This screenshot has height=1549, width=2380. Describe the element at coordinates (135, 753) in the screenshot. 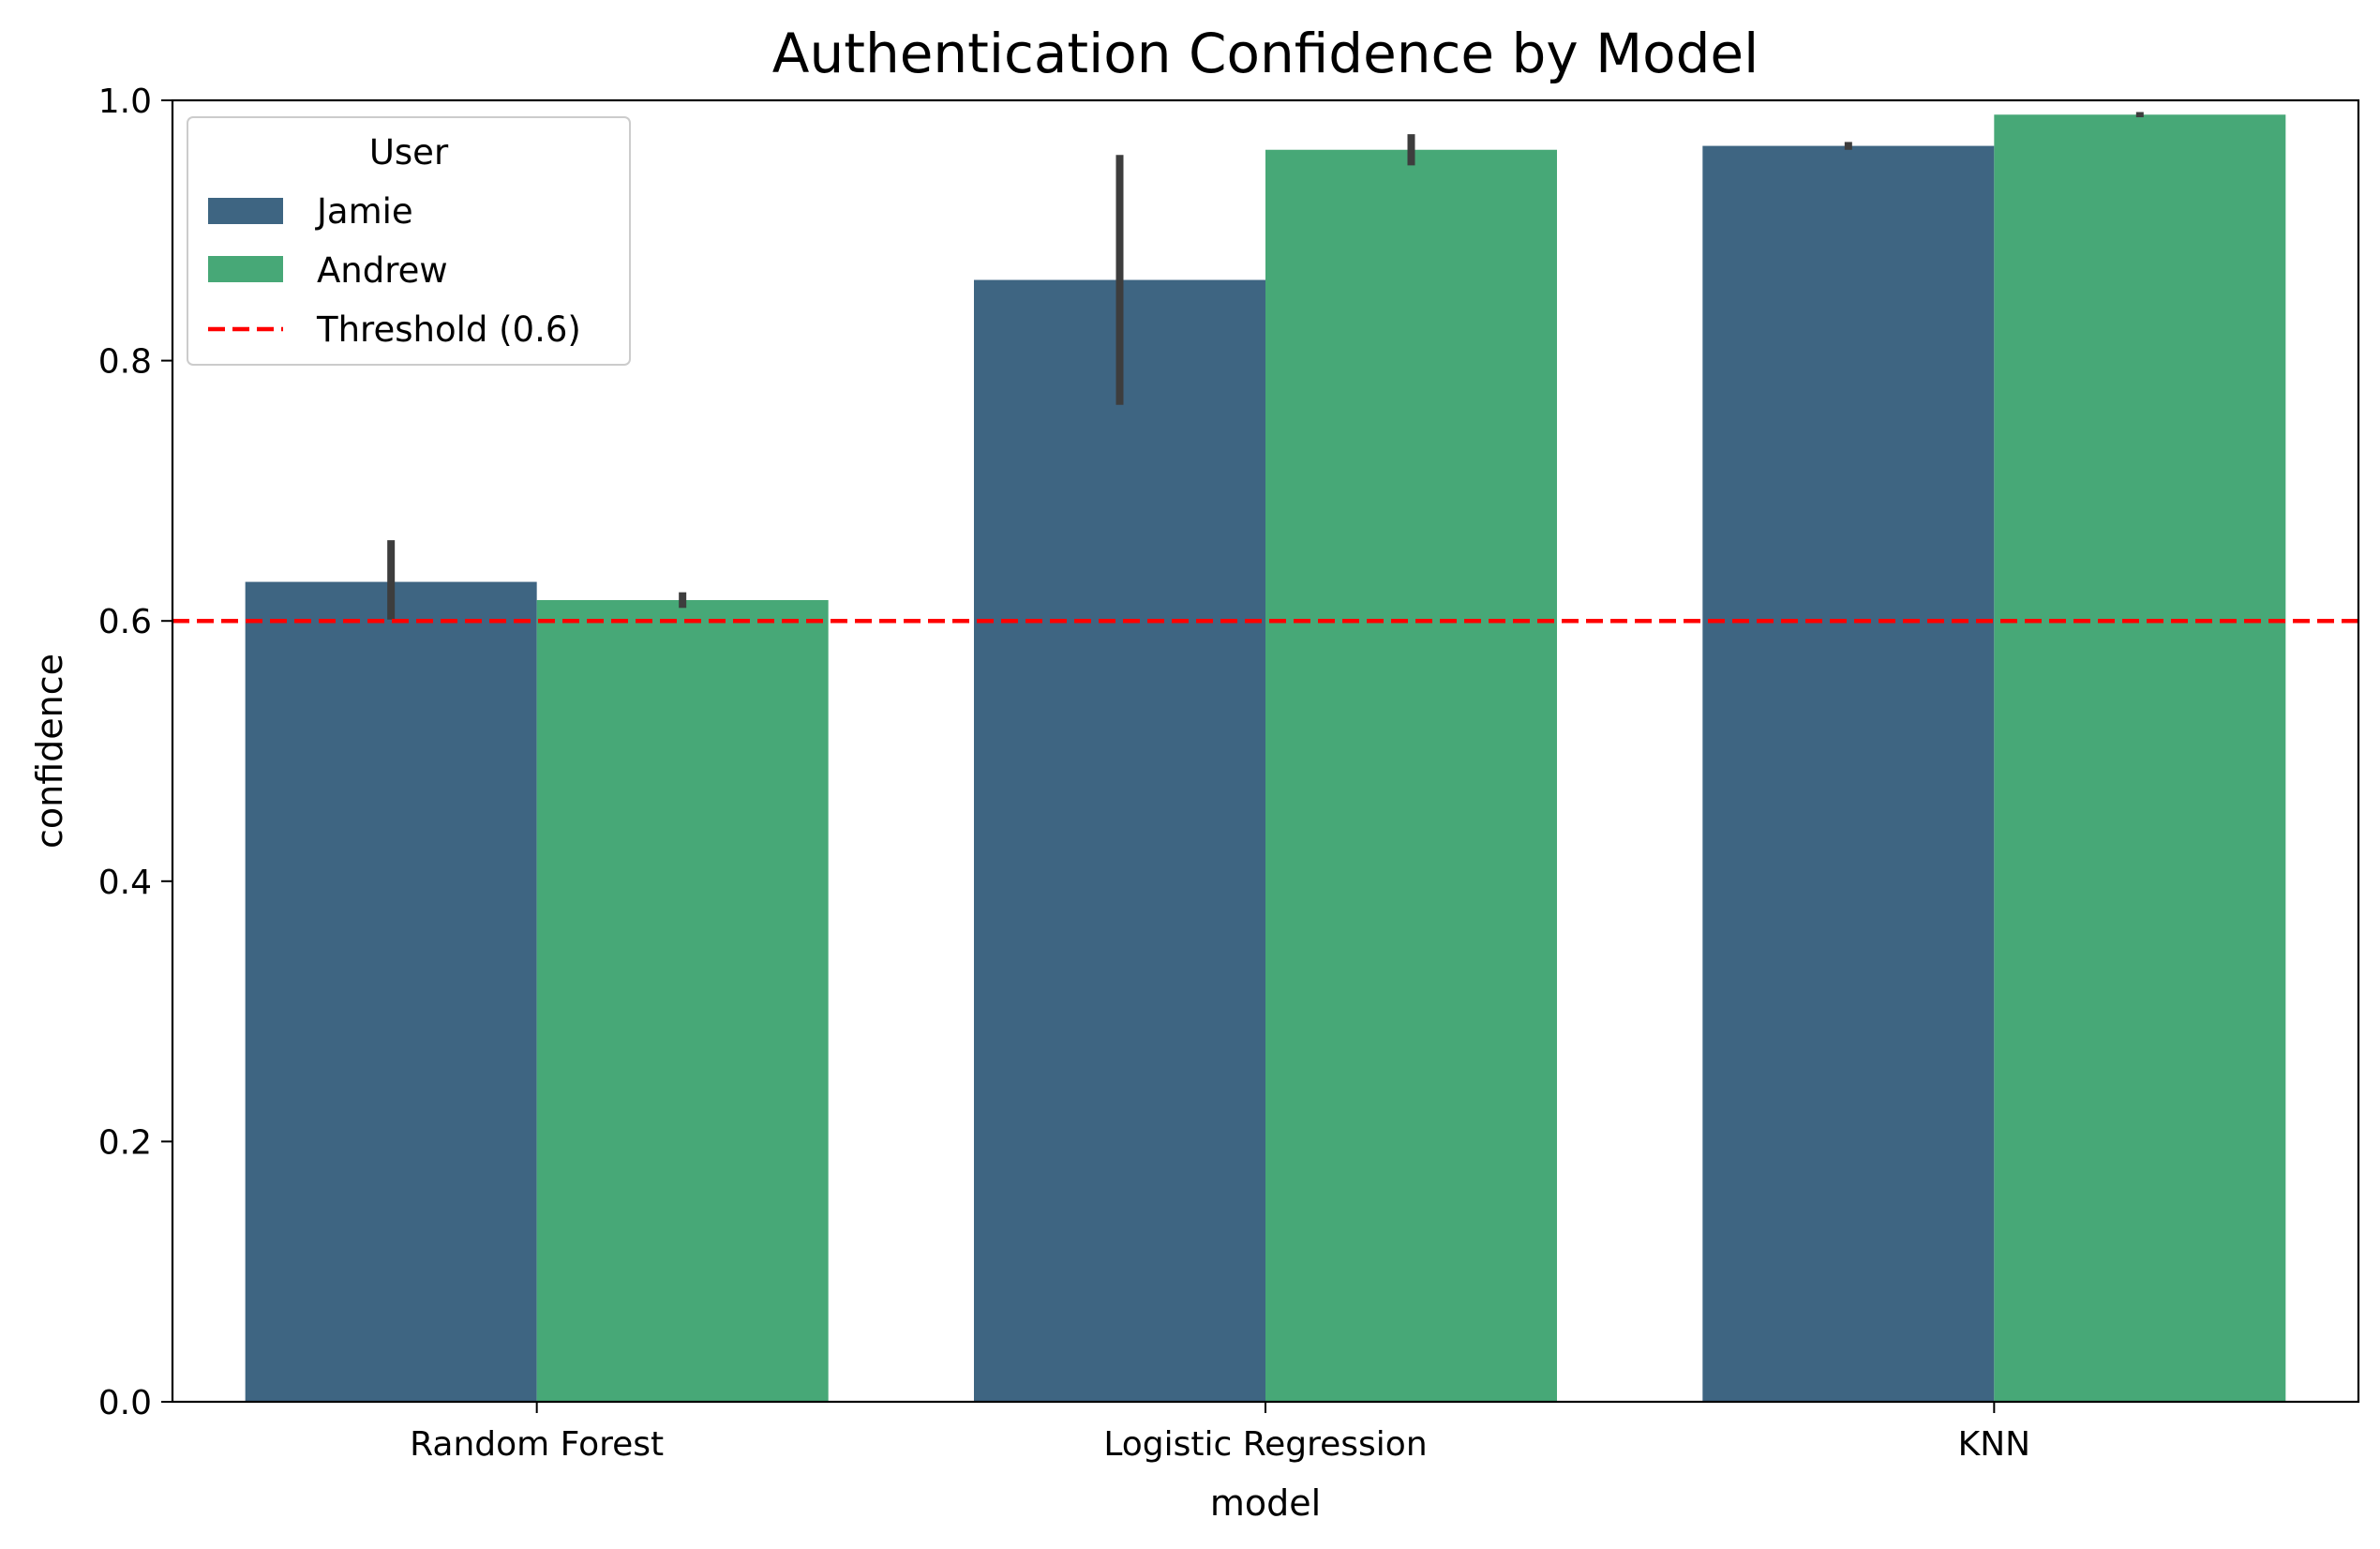

I see `y-axis: 0.0 0.2 0.4 0.6 0.8 1.0` at that location.